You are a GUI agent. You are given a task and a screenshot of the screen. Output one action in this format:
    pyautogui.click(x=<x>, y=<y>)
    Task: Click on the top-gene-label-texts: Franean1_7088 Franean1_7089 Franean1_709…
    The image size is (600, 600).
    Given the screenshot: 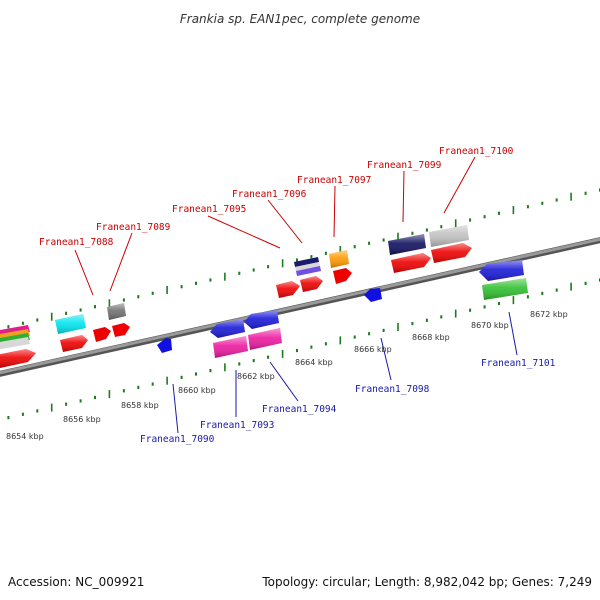 What is the action you would take?
    pyautogui.click(x=276, y=197)
    